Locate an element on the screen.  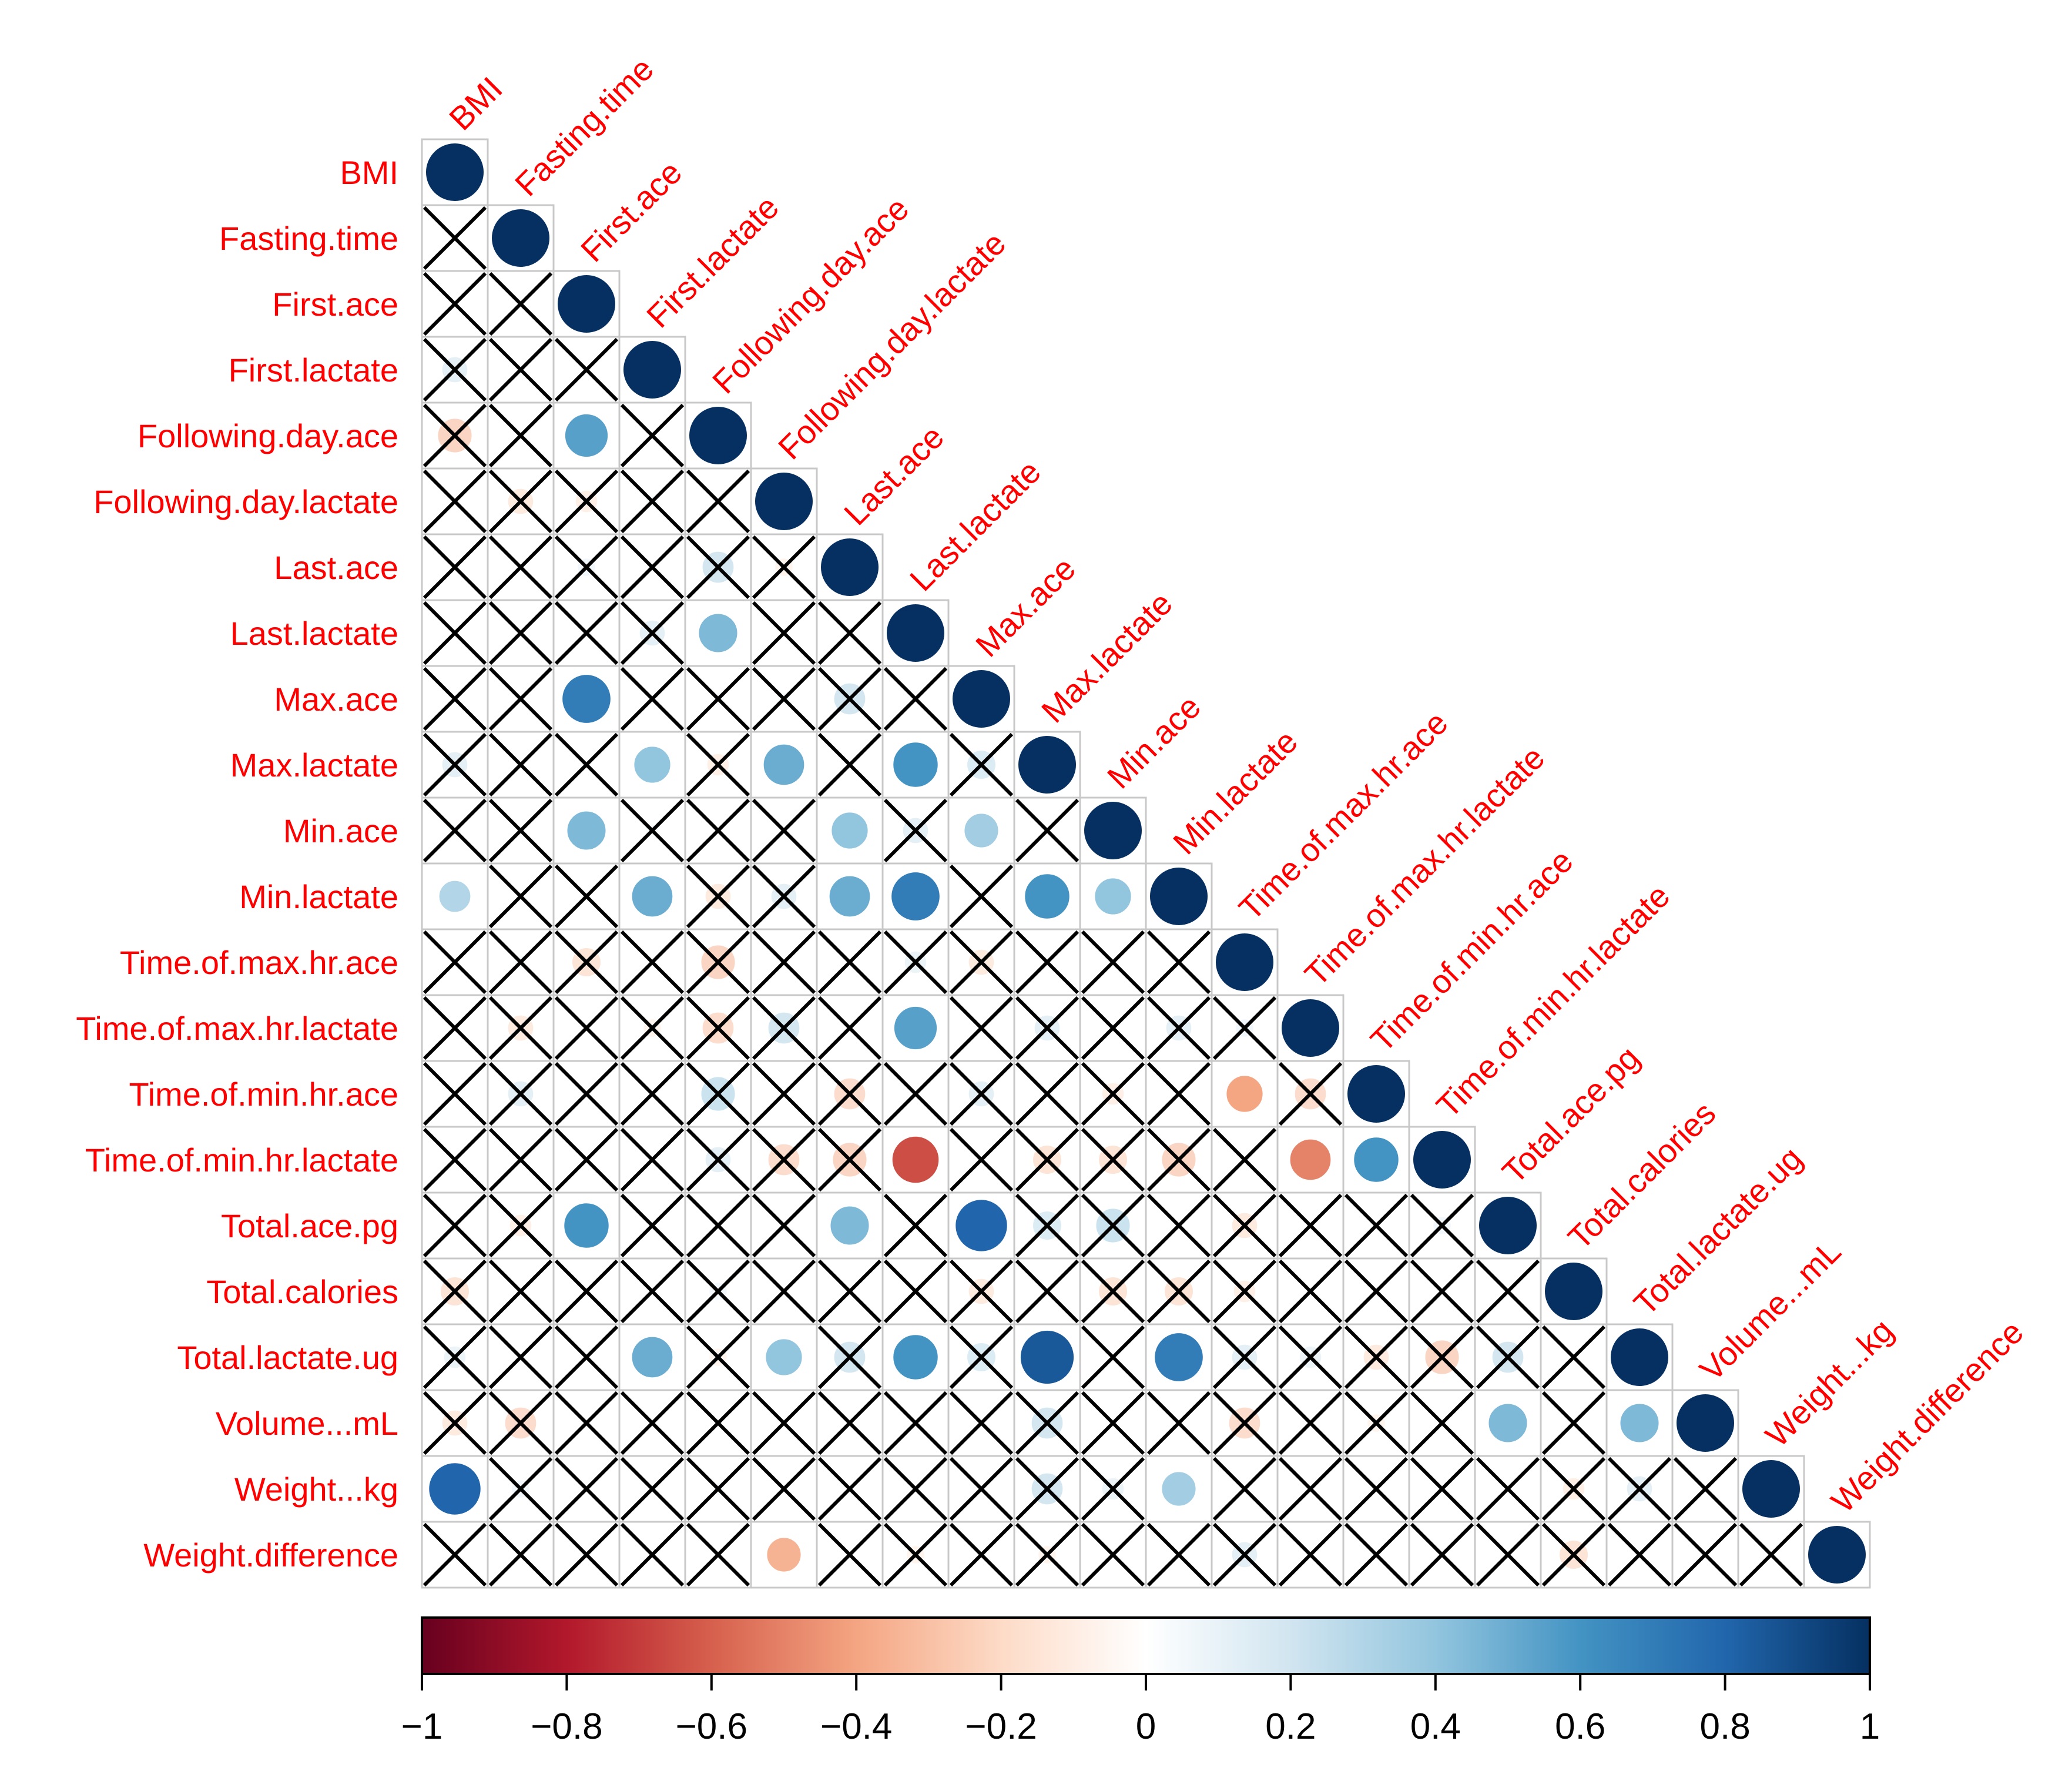
corr-circle-Weight.difference-Weight.difference is located at coordinates (1837, 1555).